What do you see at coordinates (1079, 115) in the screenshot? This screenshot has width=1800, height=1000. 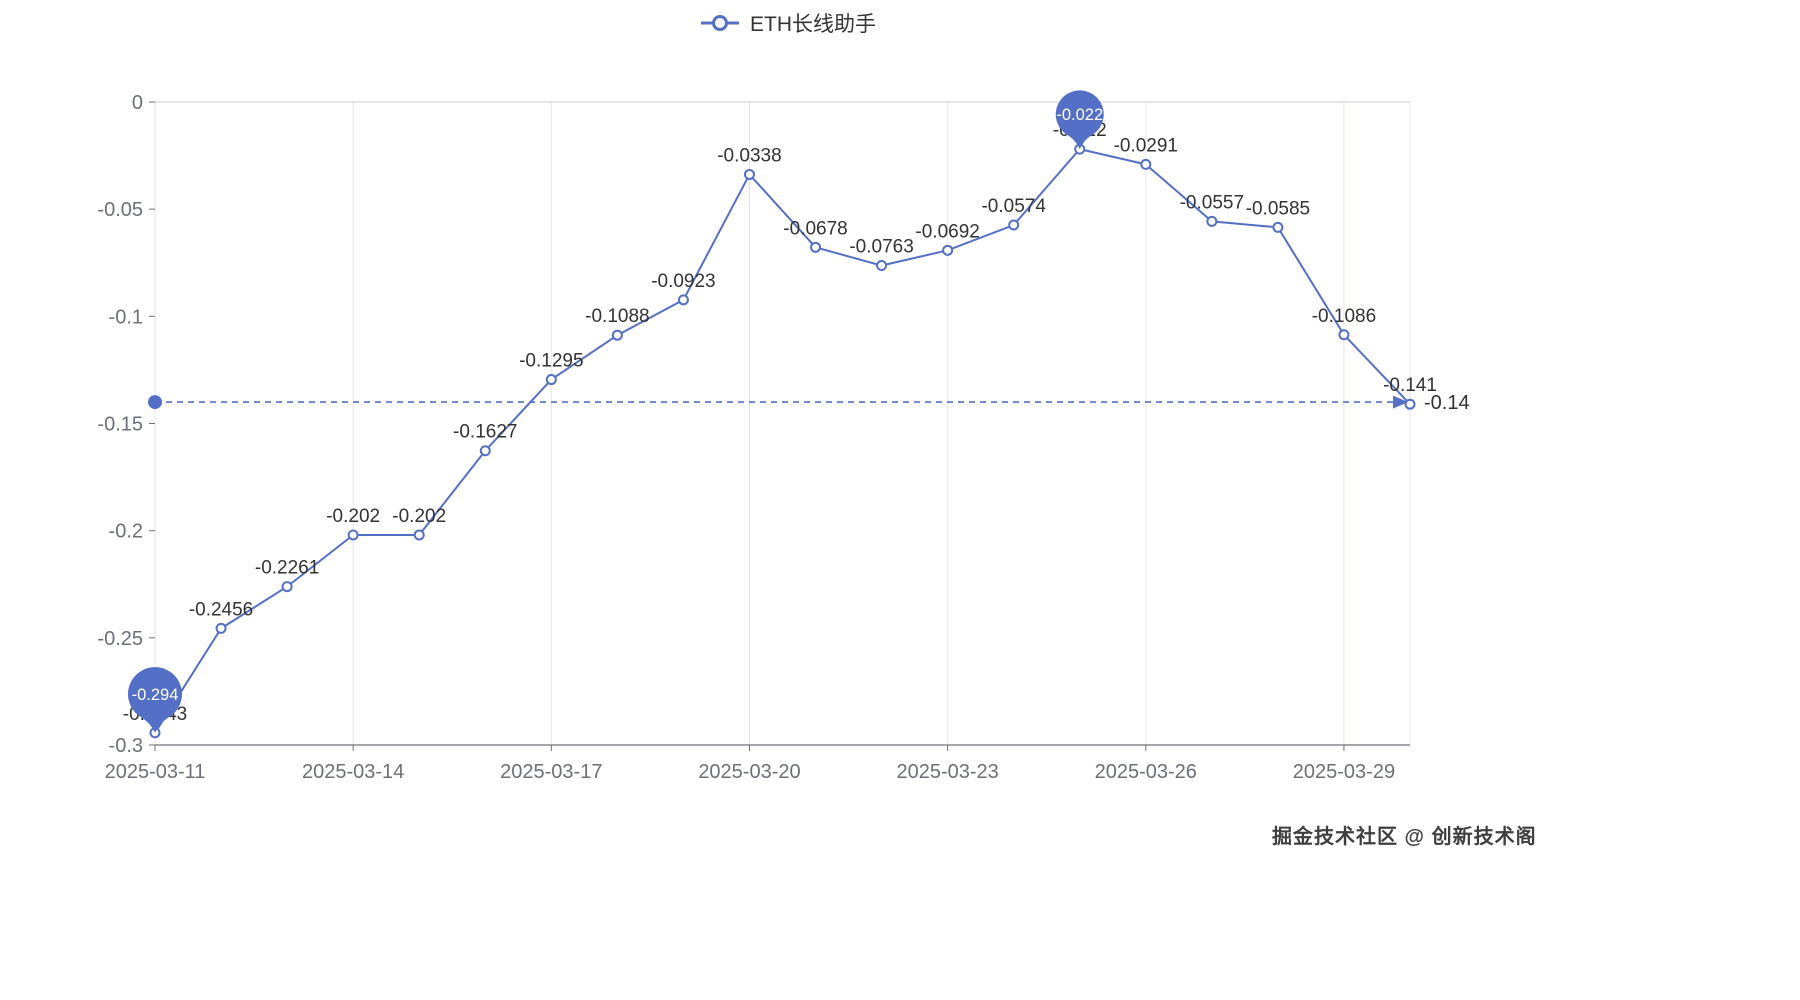 I see `pin-label: -0.022` at bounding box center [1079, 115].